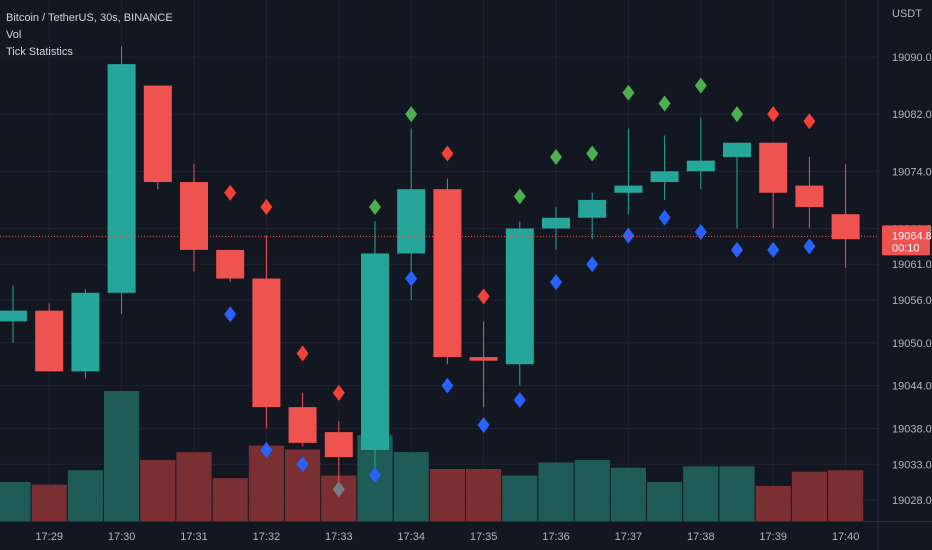  Describe the element at coordinates (773, 537) in the screenshot. I see `time-axis-tick-label: 17:39` at that location.